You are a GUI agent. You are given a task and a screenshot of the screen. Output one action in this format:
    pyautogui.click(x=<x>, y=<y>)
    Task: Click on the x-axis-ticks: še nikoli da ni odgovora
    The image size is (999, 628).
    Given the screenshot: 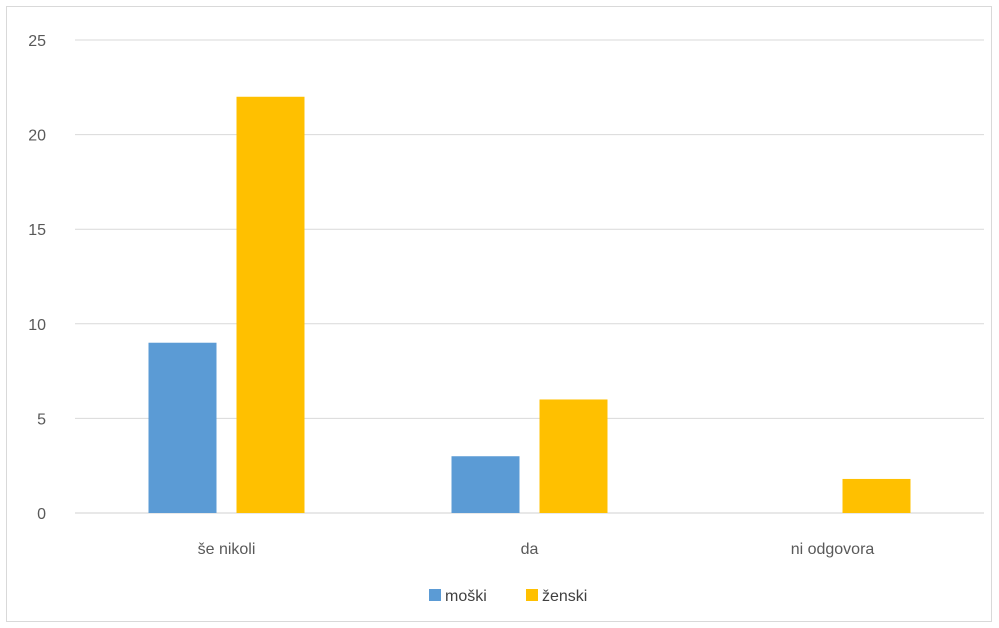 What is the action you would take?
    pyautogui.click(x=536, y=549)
    